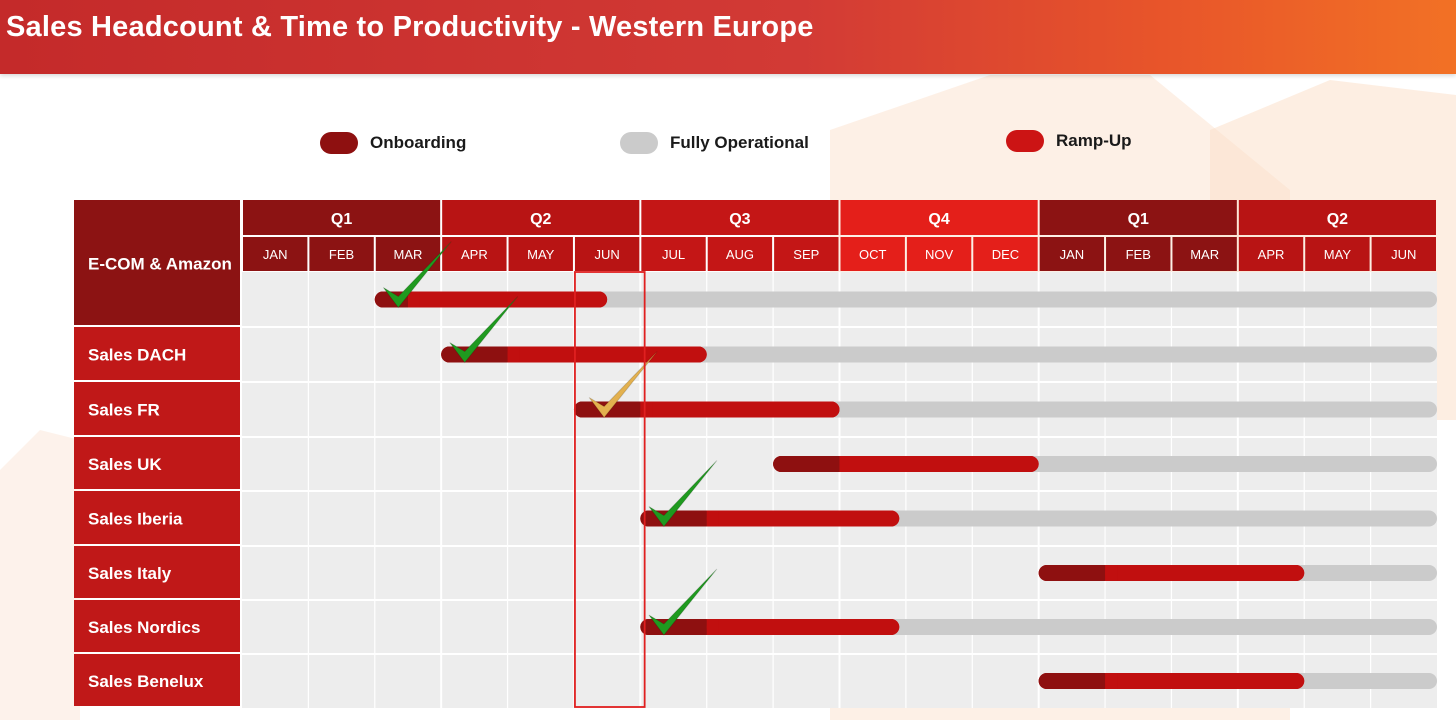  I want to click on legend-onboarding: Onboarding, so click(393, 143).